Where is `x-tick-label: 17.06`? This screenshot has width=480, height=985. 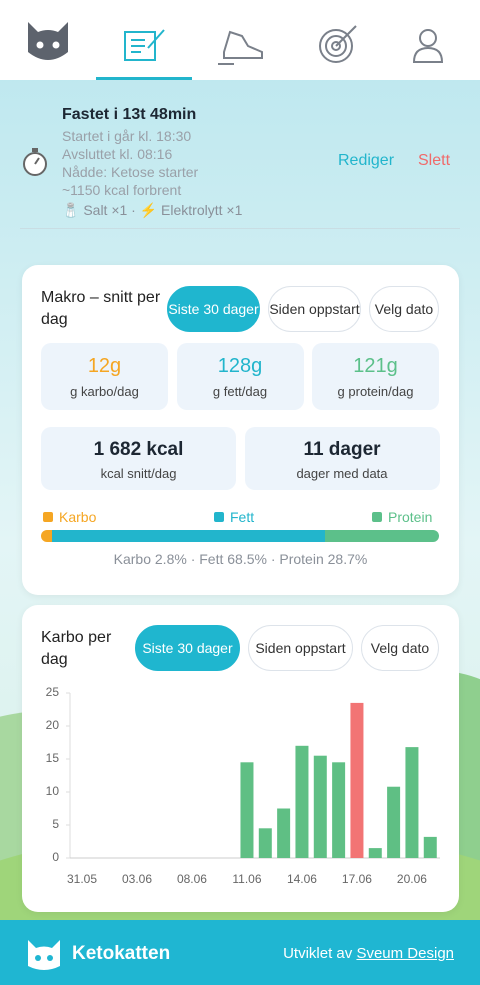 x-tick-label: 17.06 is located at coordinates (357, 879).